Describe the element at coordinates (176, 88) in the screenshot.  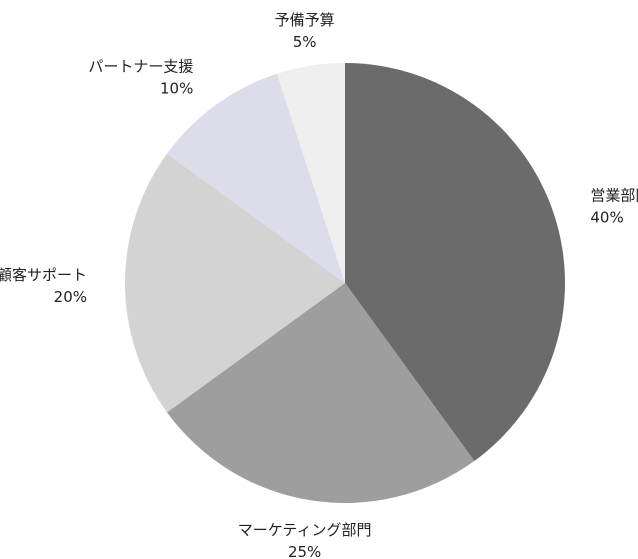
I see `slice-percent-label: 10%` at that location.